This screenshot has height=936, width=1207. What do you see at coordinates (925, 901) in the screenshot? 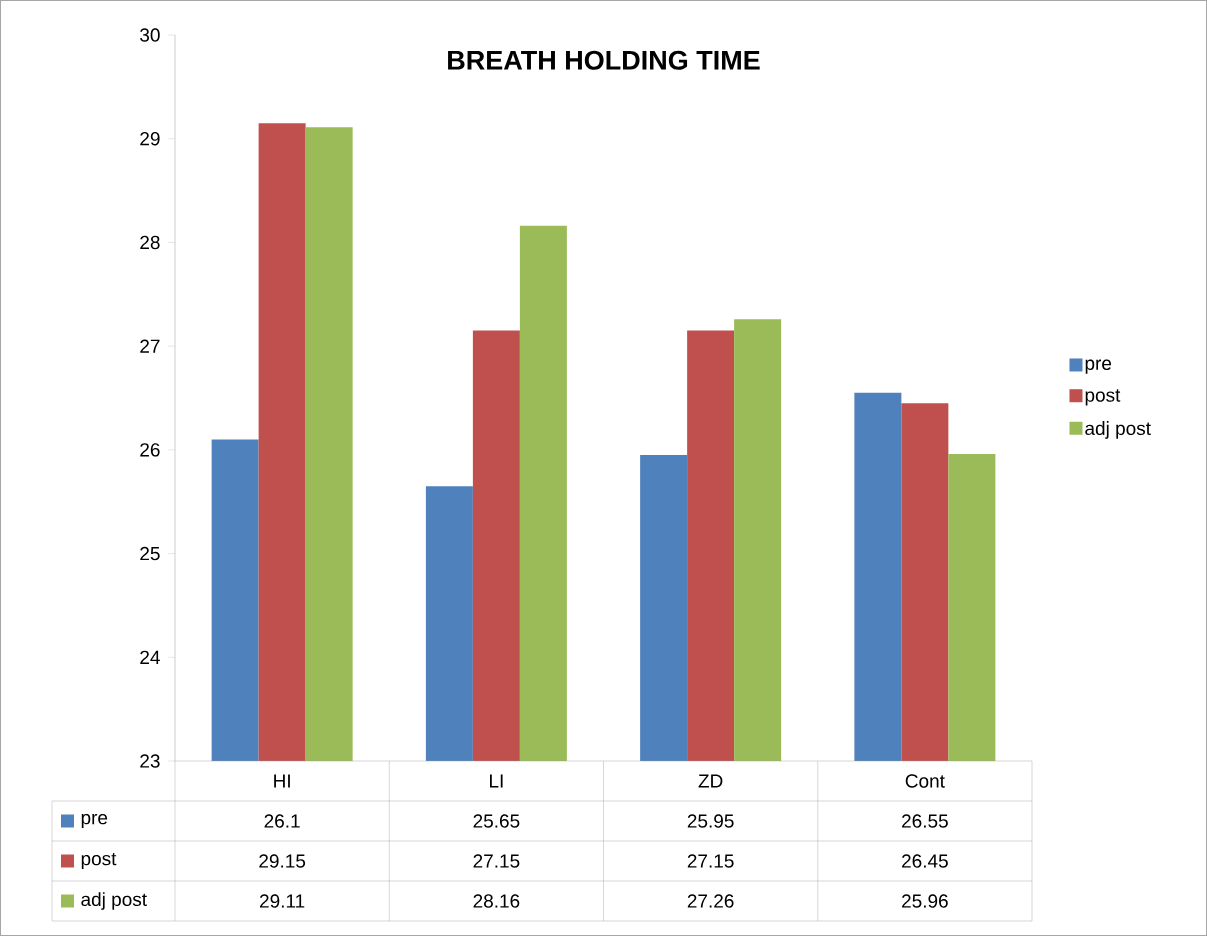
I see `data-label: 25.96` at bounding box center [925, 901].